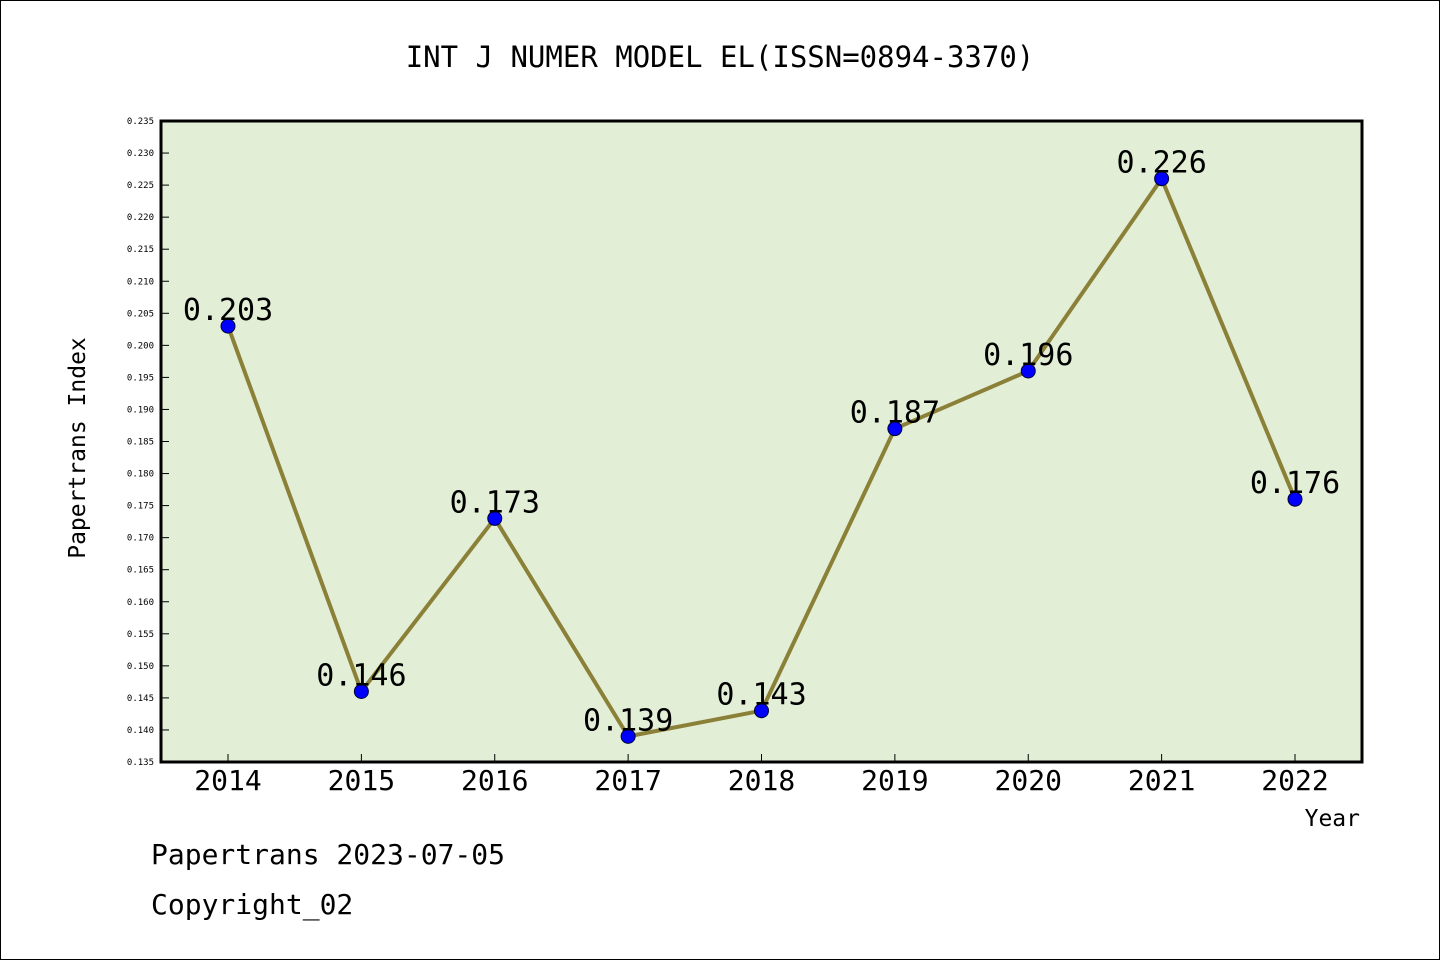  Describe the element at coordinates (140, 314) in the screenshot. I see `y-tick-label: 0.205` at that location.